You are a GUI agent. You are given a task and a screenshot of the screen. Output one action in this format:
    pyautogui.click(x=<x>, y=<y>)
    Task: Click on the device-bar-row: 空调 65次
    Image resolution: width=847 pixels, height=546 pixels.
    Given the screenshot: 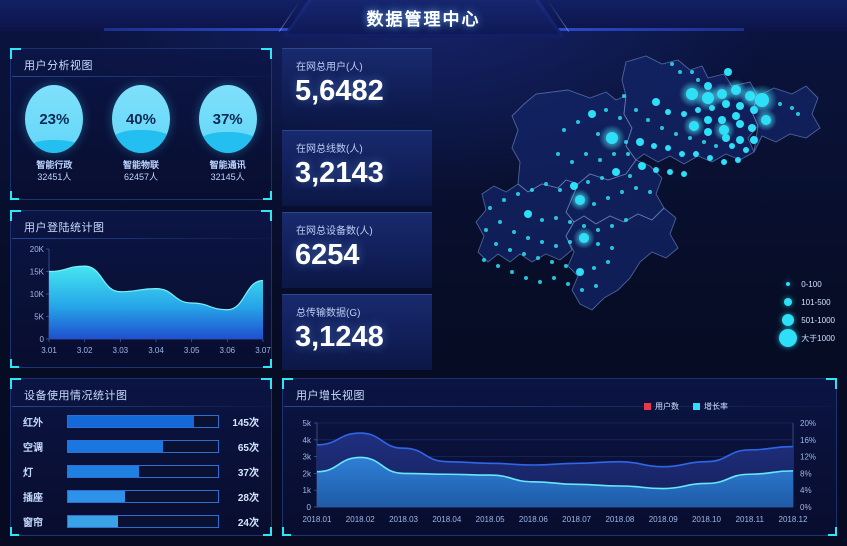 What is the action you would take?
    pyautogui.click(x=141, y=446)
    